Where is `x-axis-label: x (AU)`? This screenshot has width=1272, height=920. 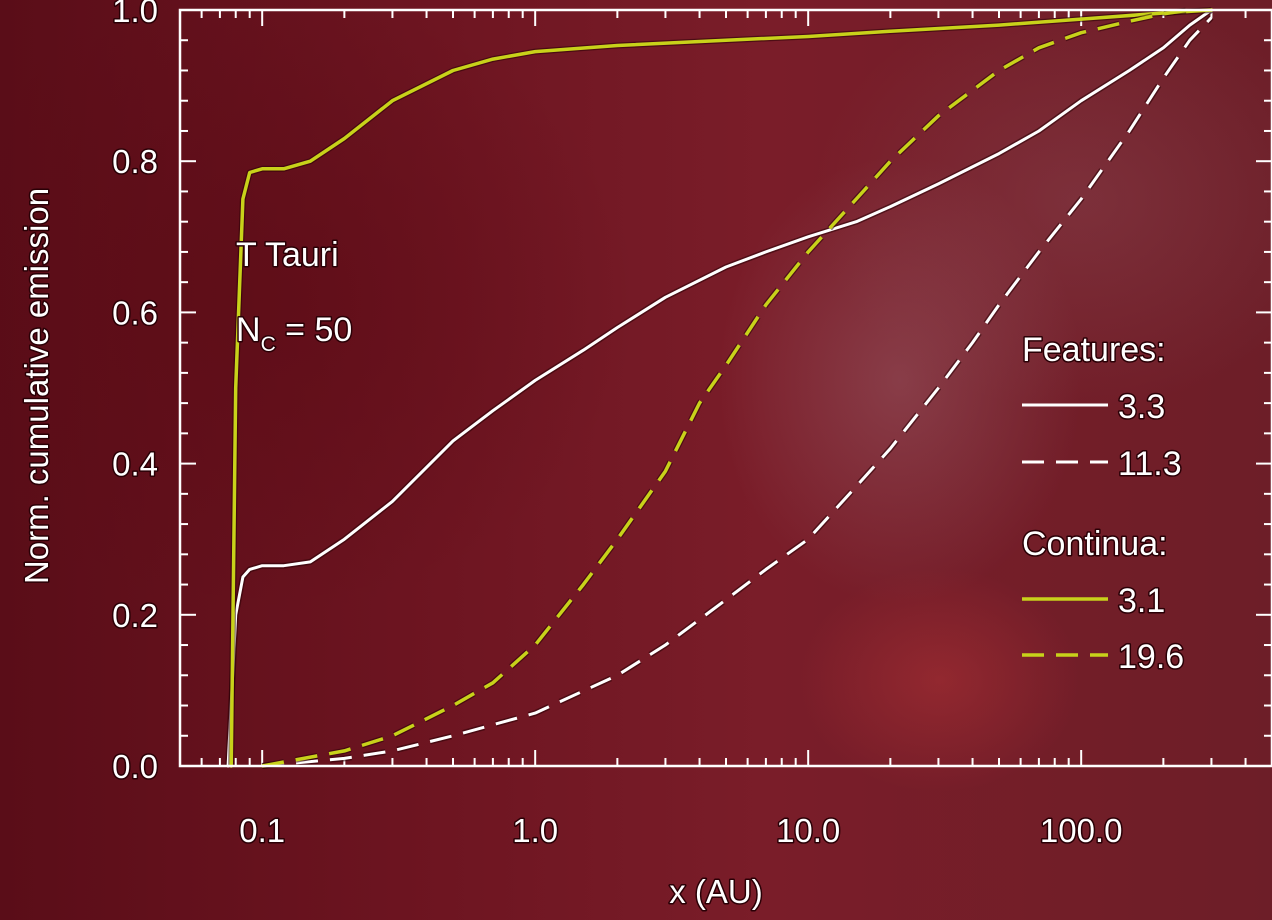 x-axis-label: x (AU) is located at coordinates (716, 891).